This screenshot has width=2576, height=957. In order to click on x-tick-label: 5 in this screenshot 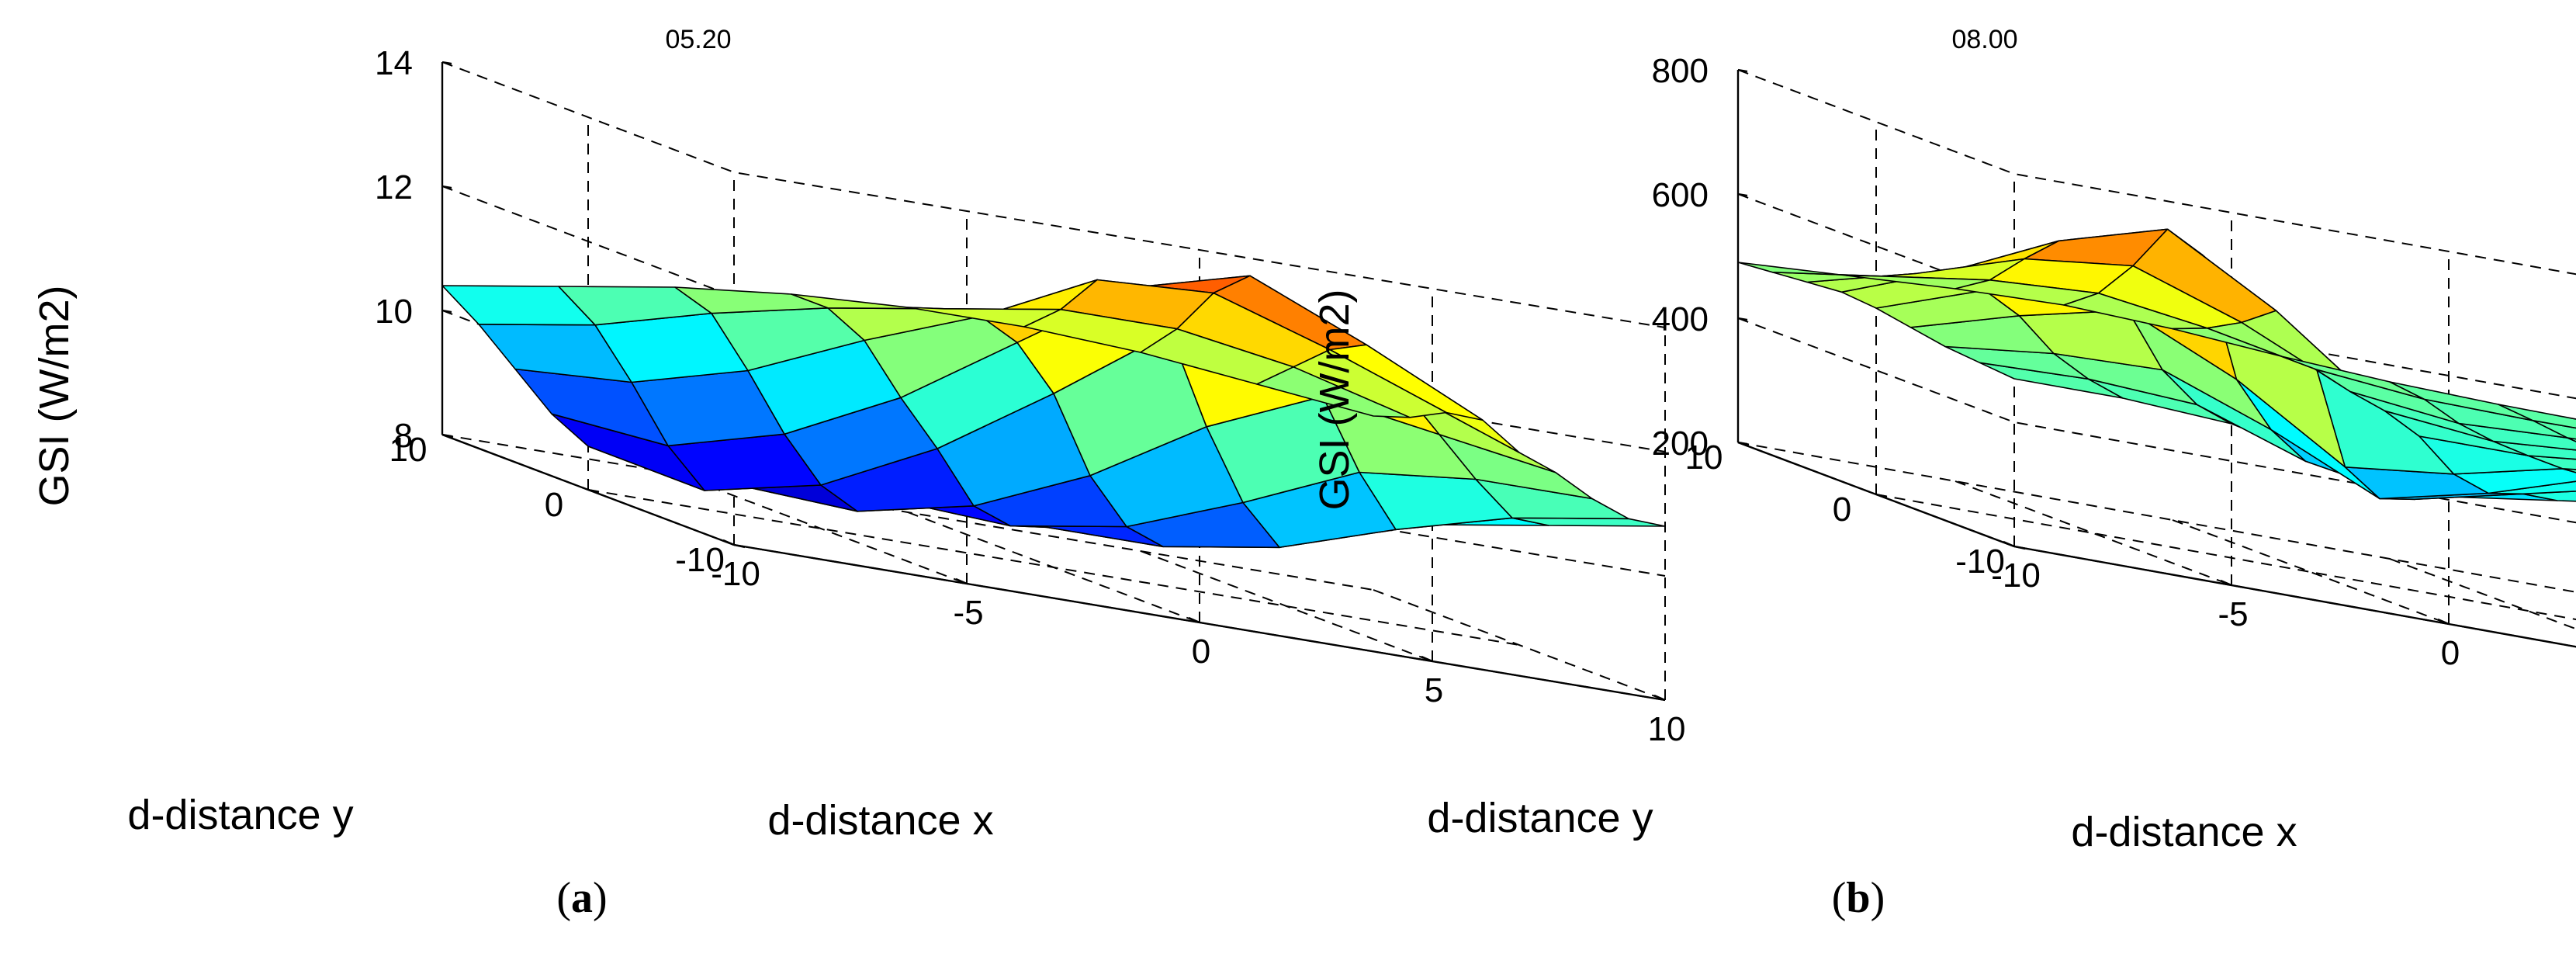, I will do `click(1434, 690)`.